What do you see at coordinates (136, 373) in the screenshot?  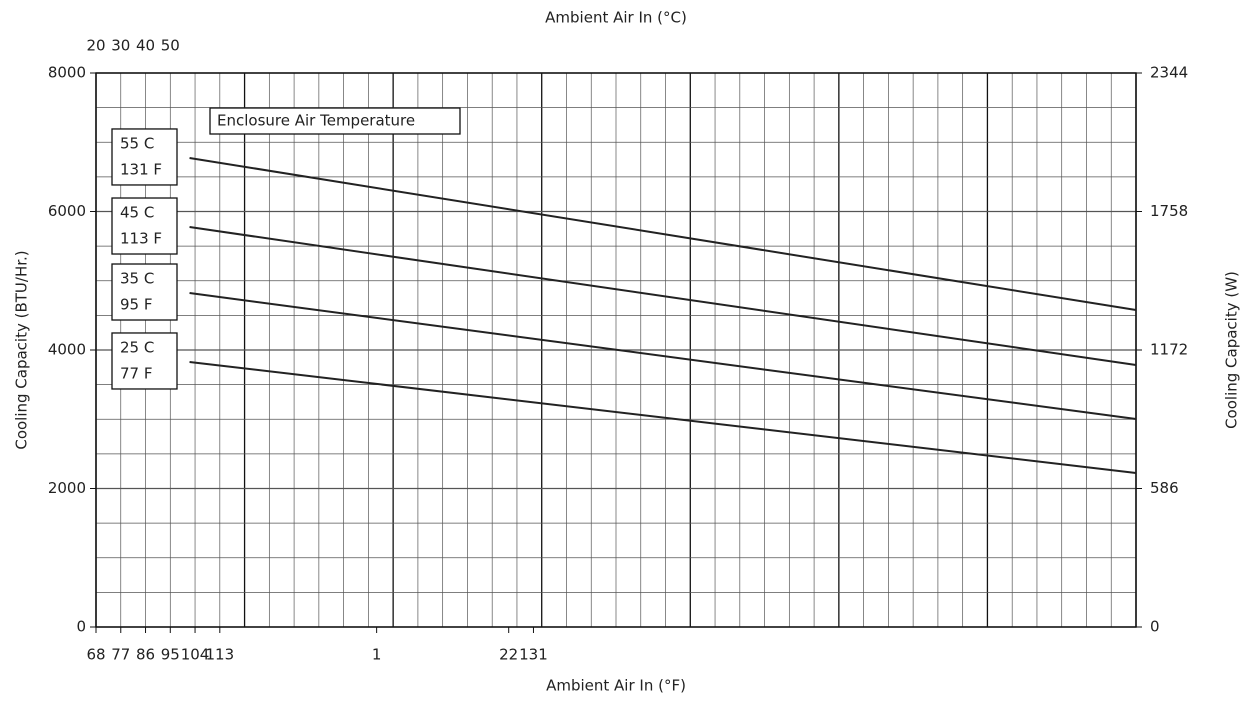 I see `series-label-f: 77 F` at bounding box center [136, 373].